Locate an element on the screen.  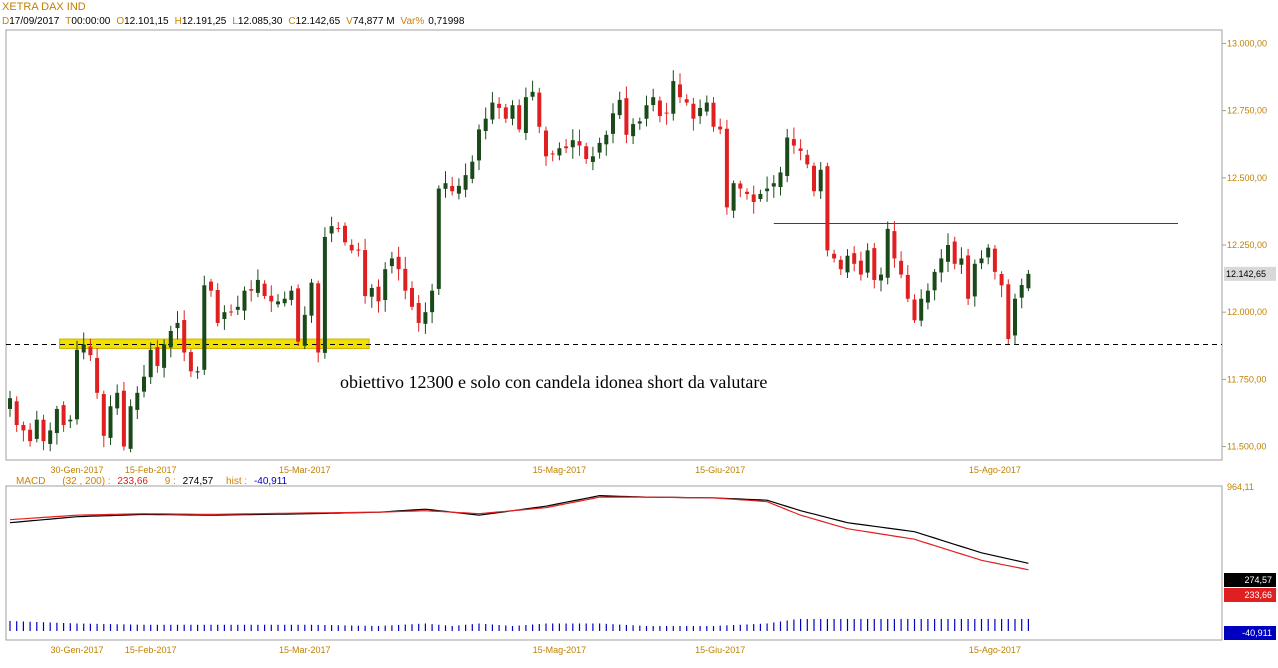
price-tick-label: 12.000,00 is located at coordinates (1247, 312).